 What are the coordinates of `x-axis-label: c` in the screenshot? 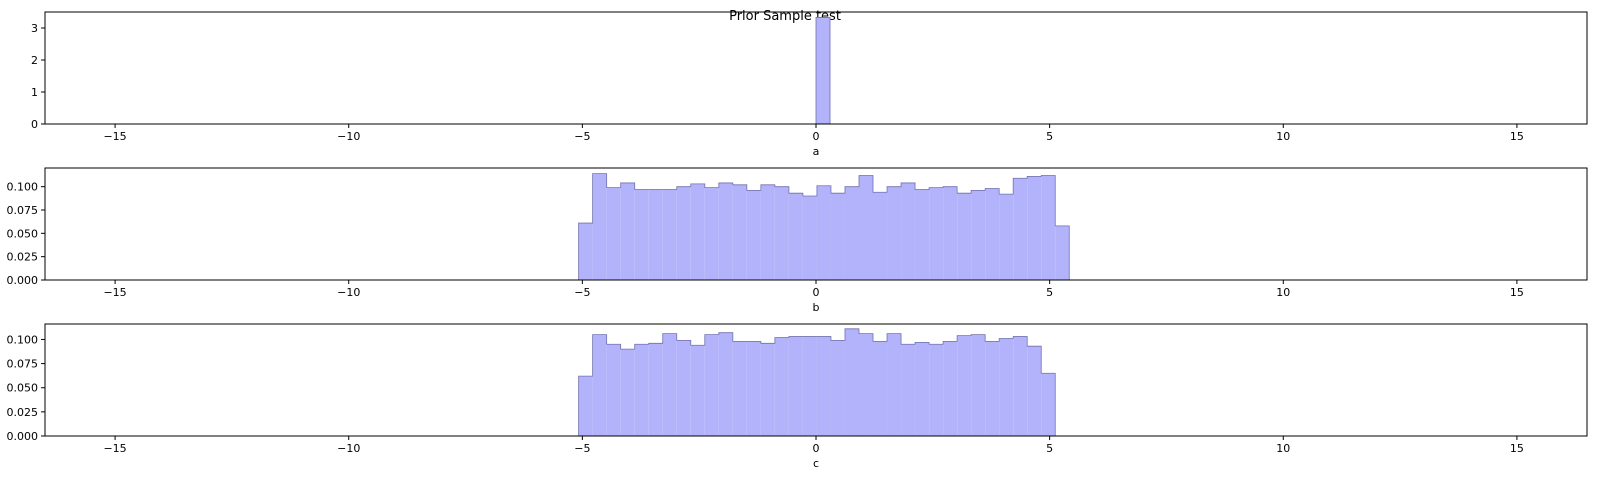 It's located at (816, 463).